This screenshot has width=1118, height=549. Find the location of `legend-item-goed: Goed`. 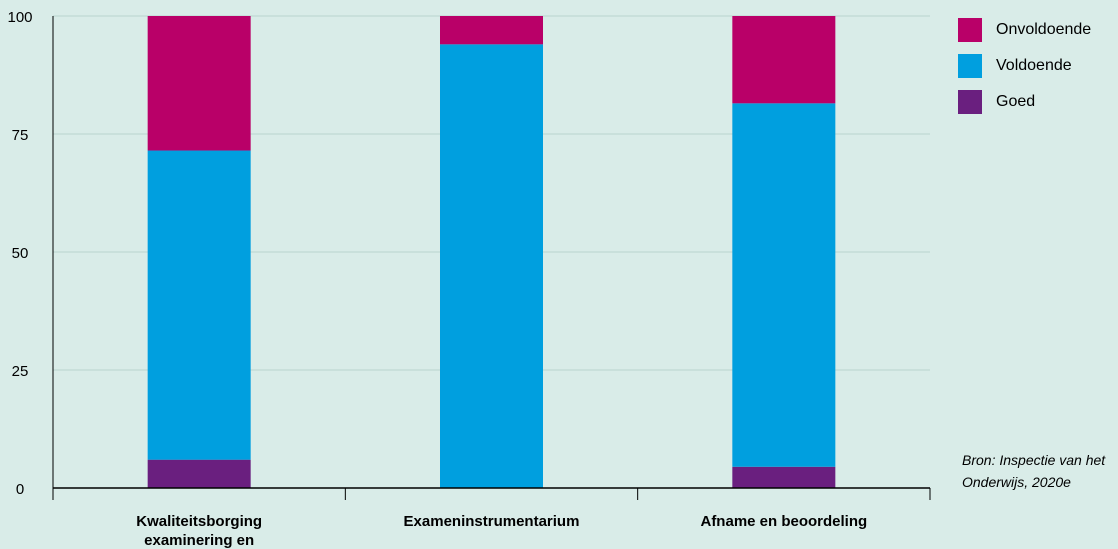

legend-item-goed: Goed is located at coordinates (1024, 102).